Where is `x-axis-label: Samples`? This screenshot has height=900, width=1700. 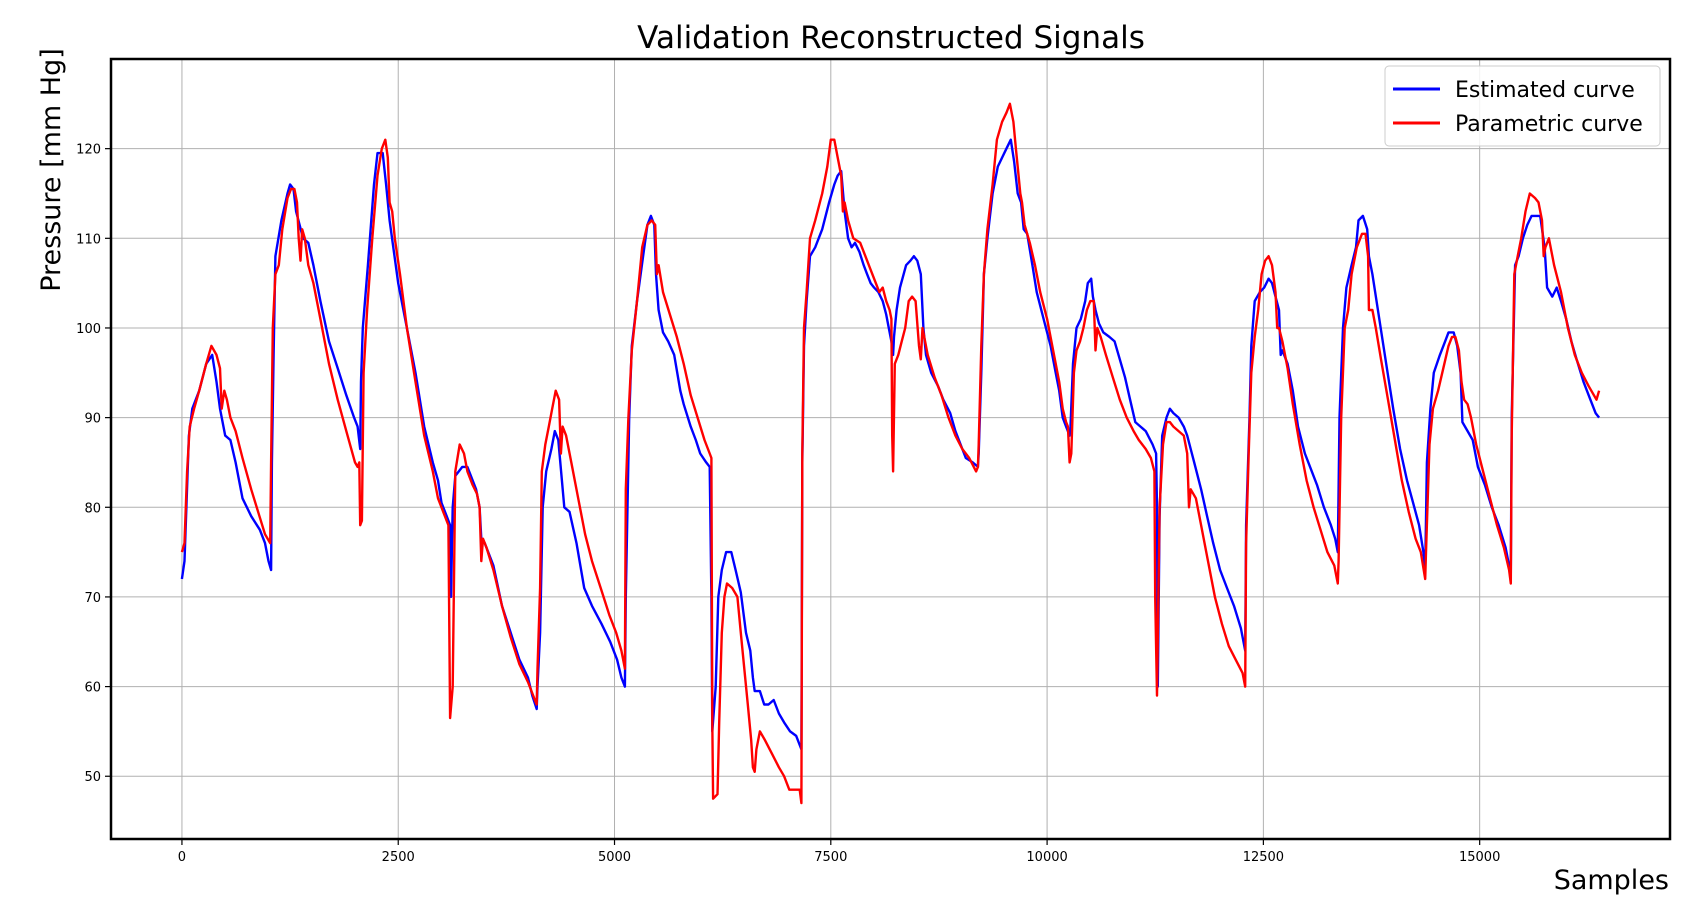 x-axis-label: Samples is located at coordinates (1611, 880).